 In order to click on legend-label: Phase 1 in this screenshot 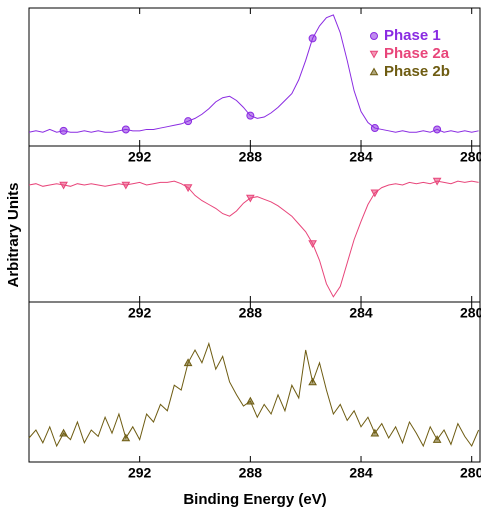, I will do `click(412, 35)`.